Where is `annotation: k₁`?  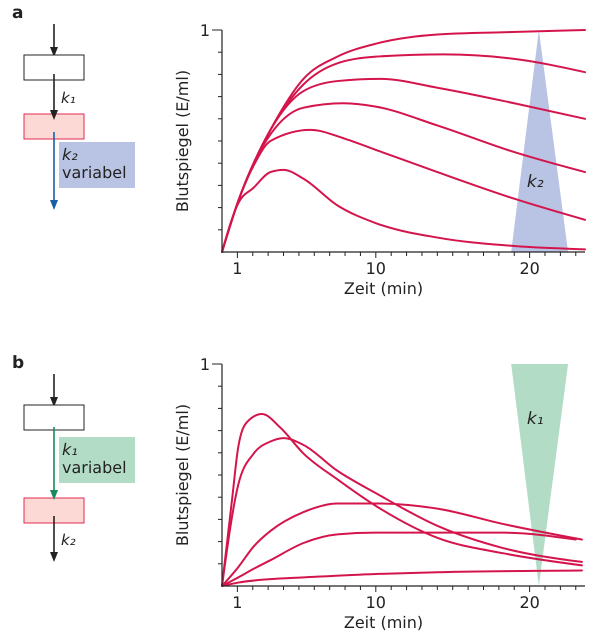 annotation: k₁ is located at coordinates (535, 419).